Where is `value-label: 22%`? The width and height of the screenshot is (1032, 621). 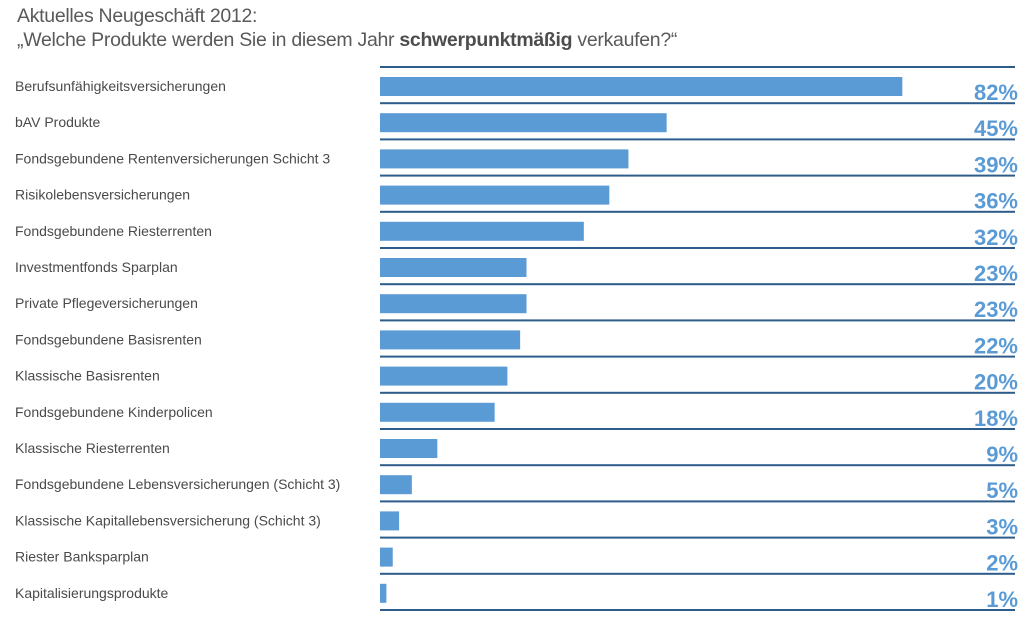 value-label: 22% is located at coordinates (996, 345).